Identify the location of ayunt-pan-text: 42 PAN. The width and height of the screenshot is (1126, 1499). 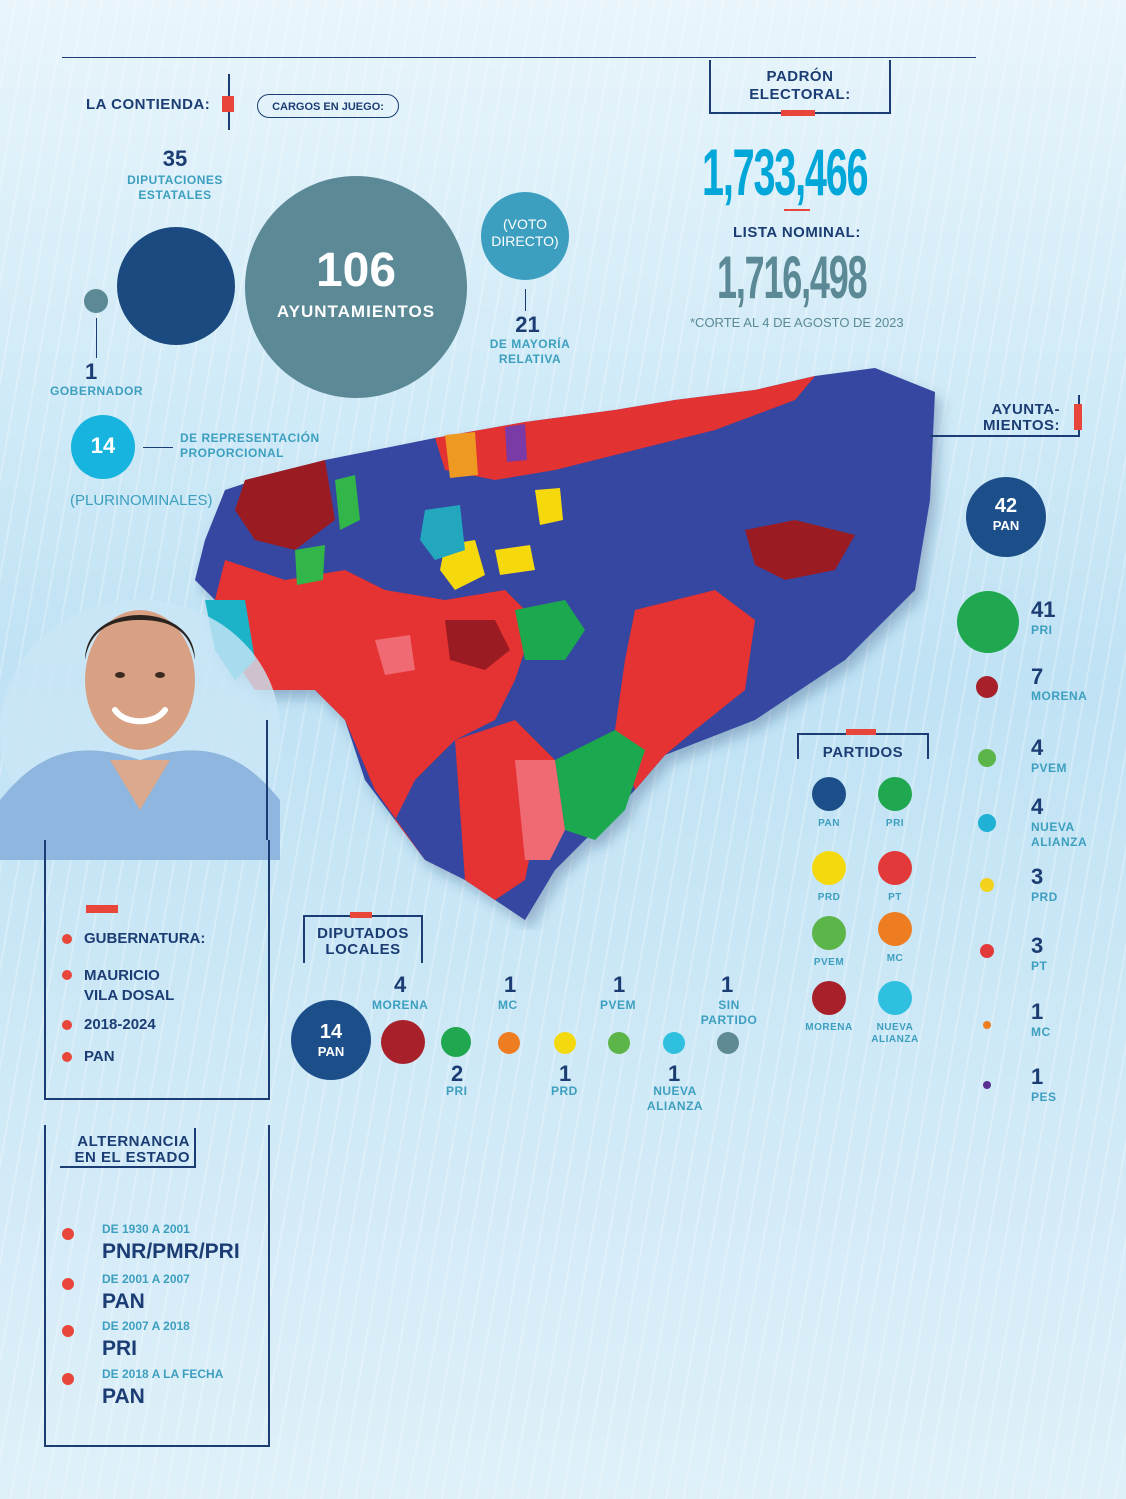
(1006, 514).